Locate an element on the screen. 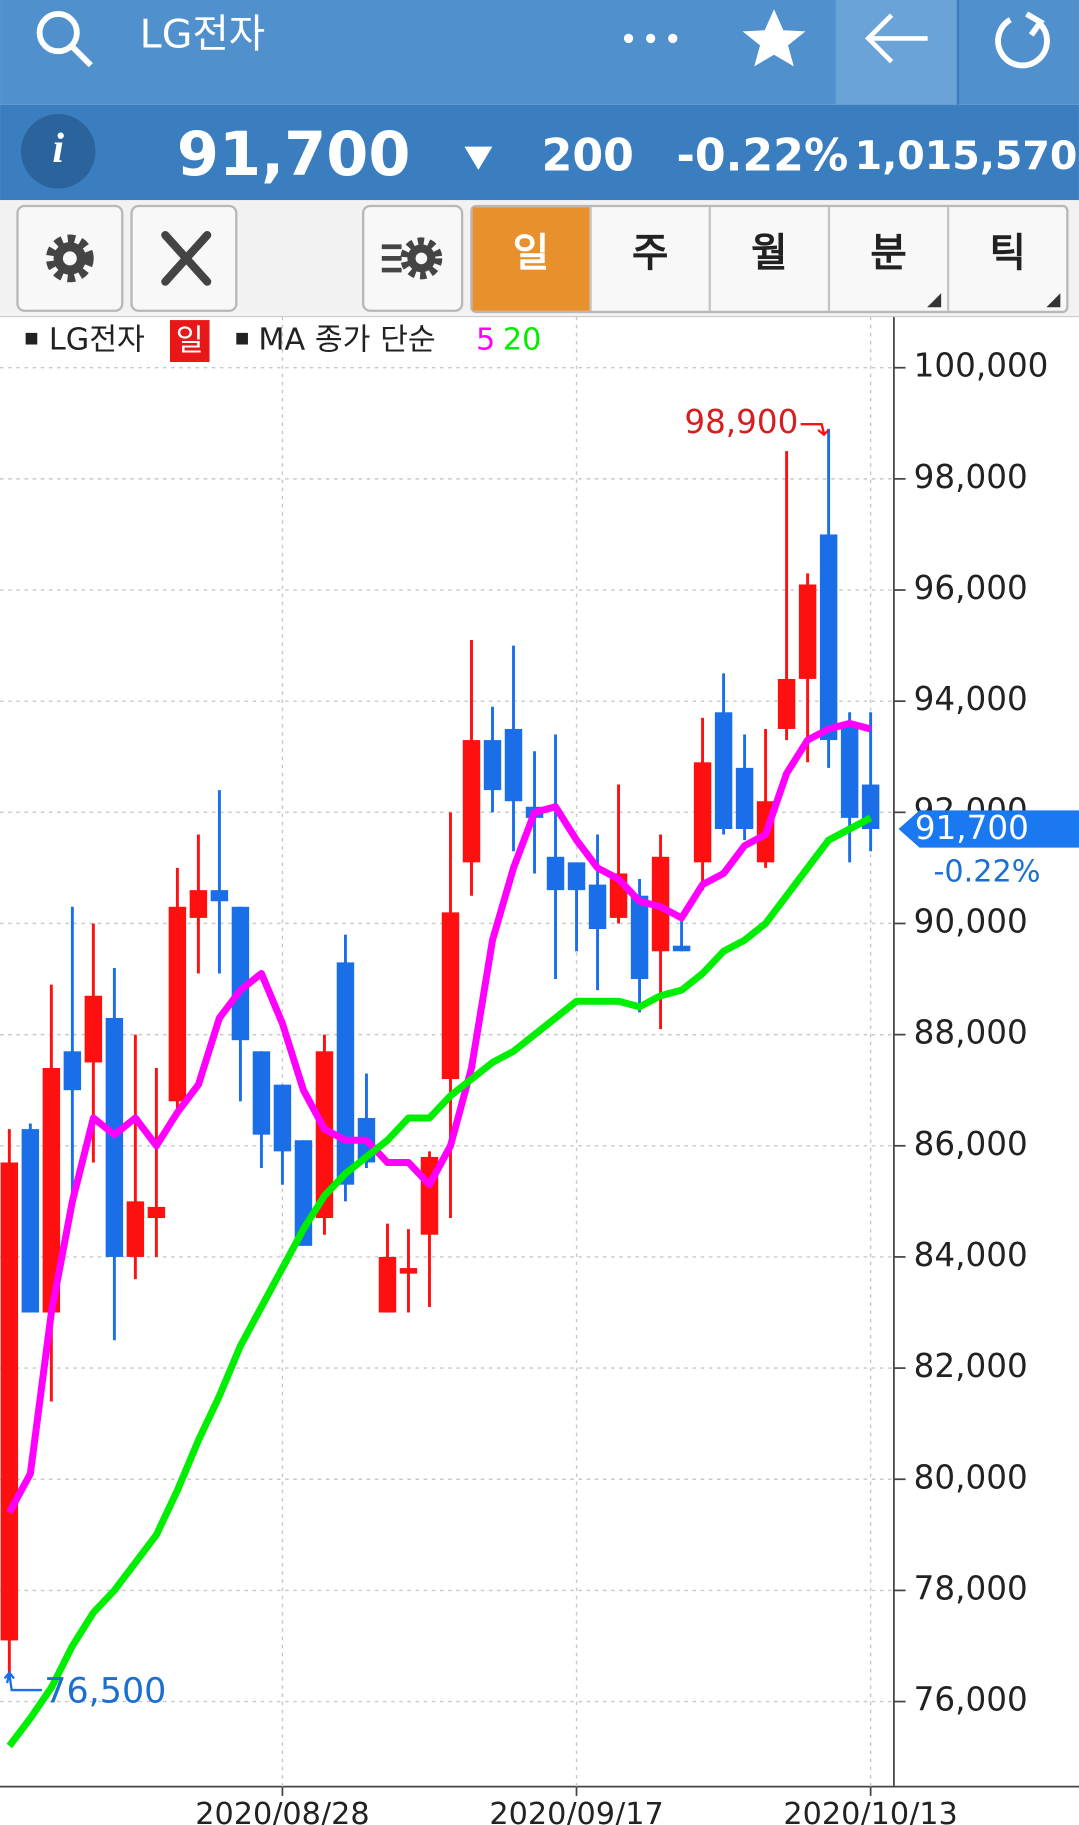 The width and height of the screenshot is (1079, 1825). x-tick-label: 2020/09/17 is located at coordinates (576, 1811).